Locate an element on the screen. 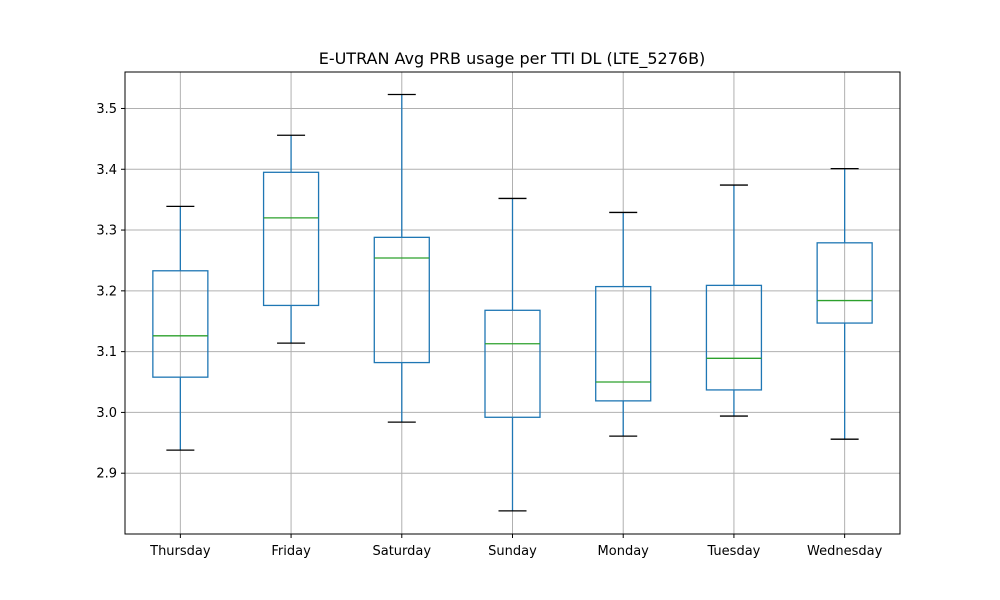 This screenshot has width=1000, height=600. box-tuesday is located at coordinates (734, 300).